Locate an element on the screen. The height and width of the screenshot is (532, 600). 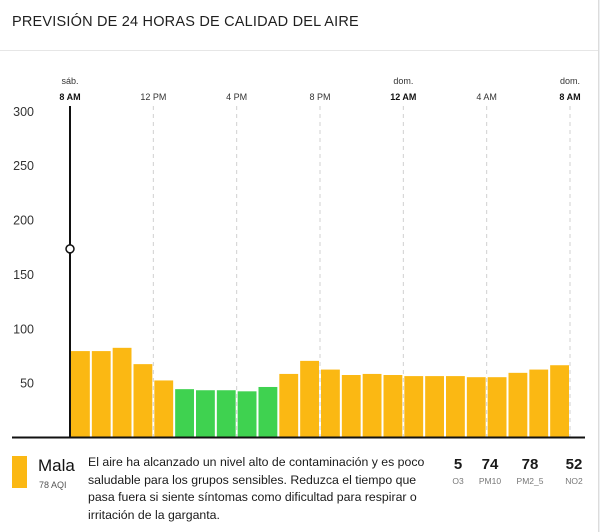
pollutant-o3: 5 O3 is located at coordinates (458, 471).